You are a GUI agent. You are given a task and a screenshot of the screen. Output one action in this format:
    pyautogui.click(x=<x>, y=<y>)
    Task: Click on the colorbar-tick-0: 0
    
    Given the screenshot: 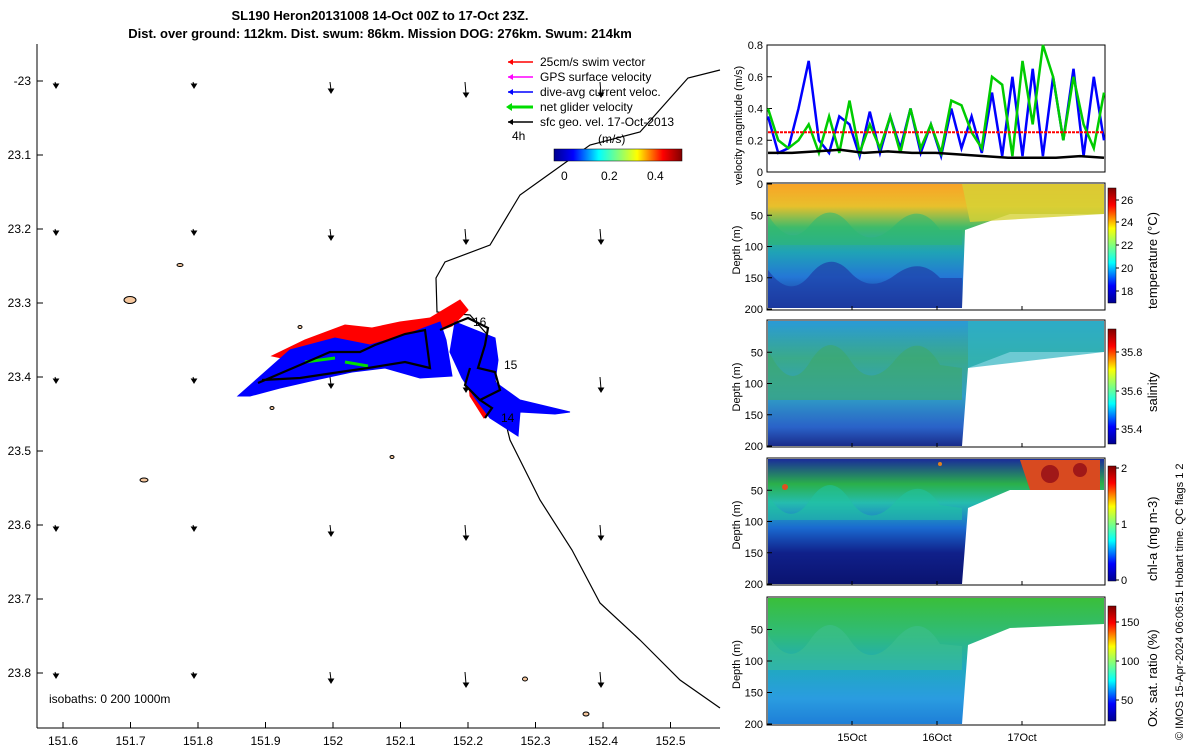 What is the action you would take?
    pyautogui.click(x=564, y=176)
    